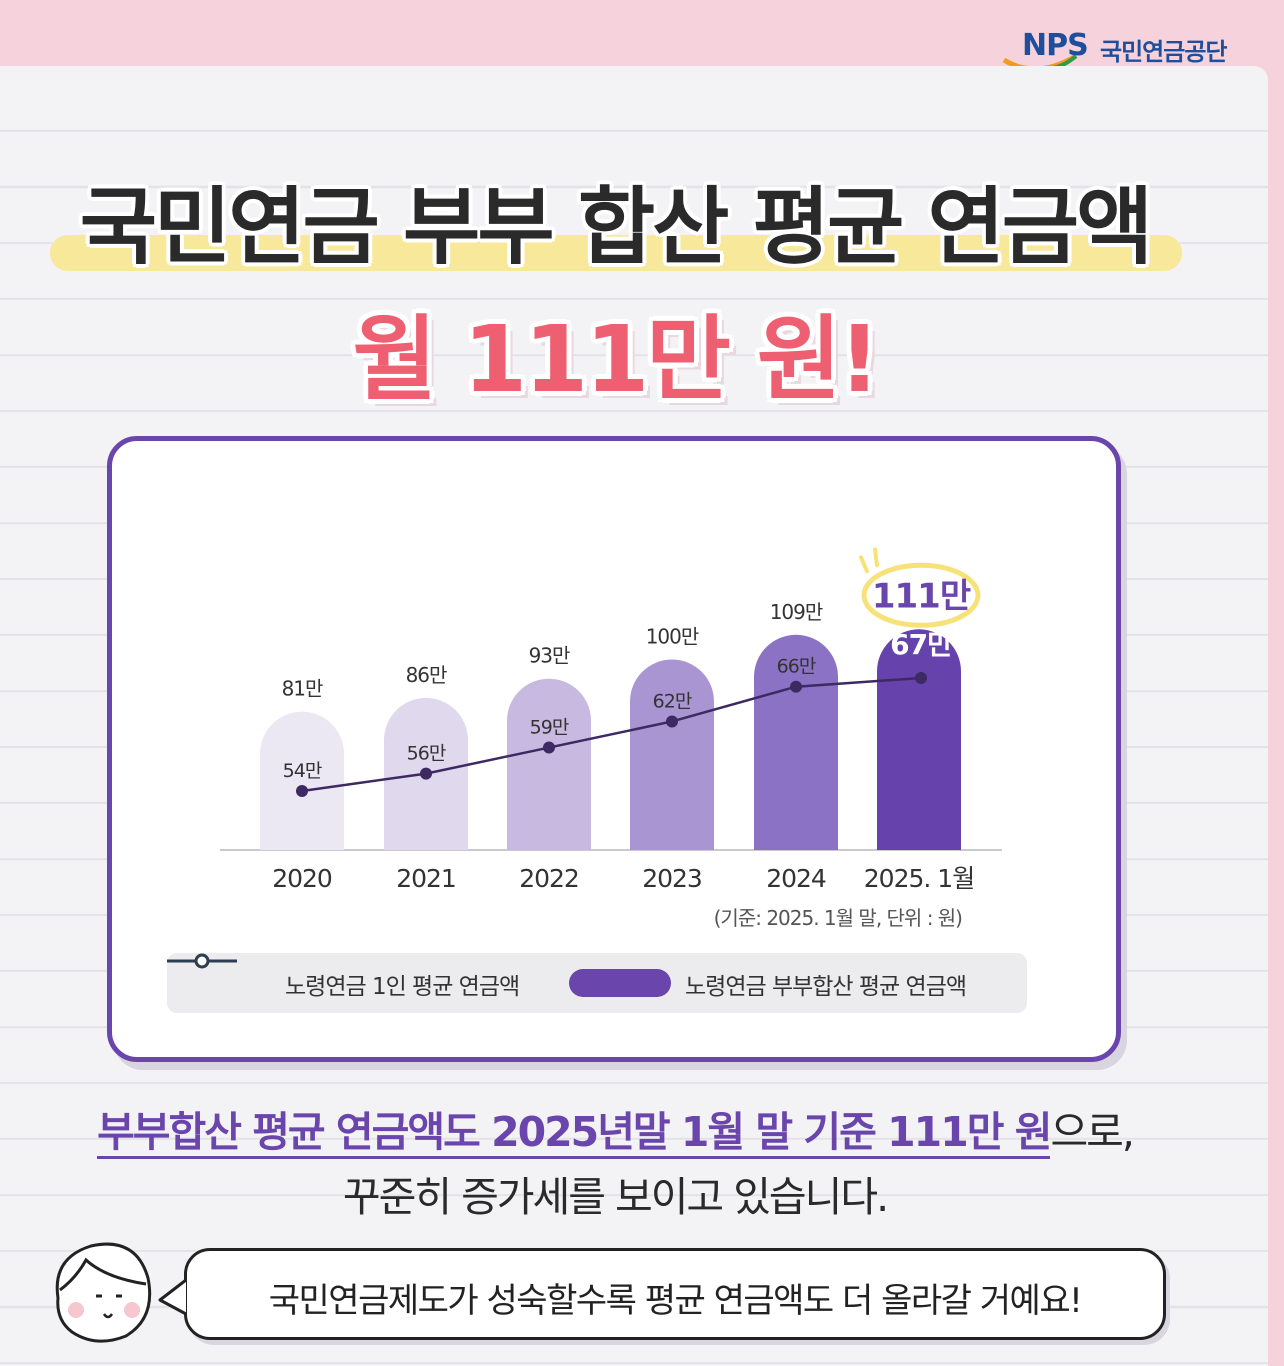 This screenshot has width=1284, height=1366. What do you see at coordinates (549, 878) in the screenshot?
I see `x-tick-label: 2022` at bounding box center [549, 878].